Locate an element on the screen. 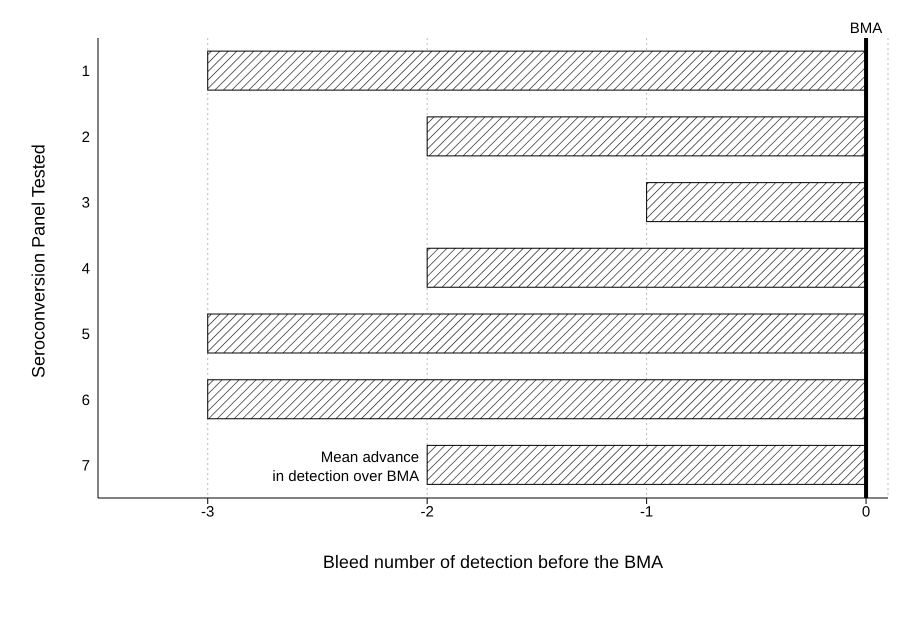 The height and width of the screenshot is (619, 922). y-tick-label: 7 is located at coordinates (86, 465).